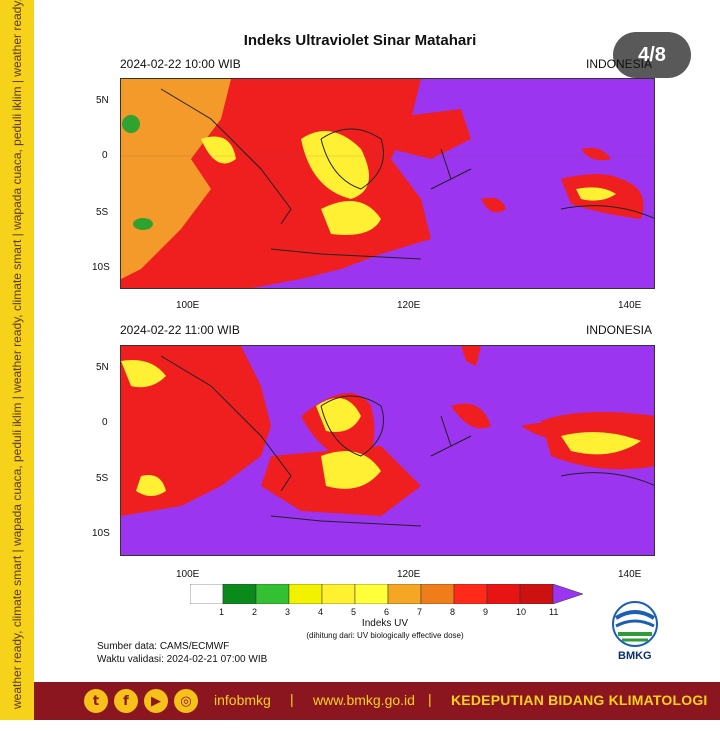 The height and width of the screenshot is (731, 720). Describe the element at coordinates (635, 656) in the screenshot. I see `bmkg-logo-text: BMKG` at that location.